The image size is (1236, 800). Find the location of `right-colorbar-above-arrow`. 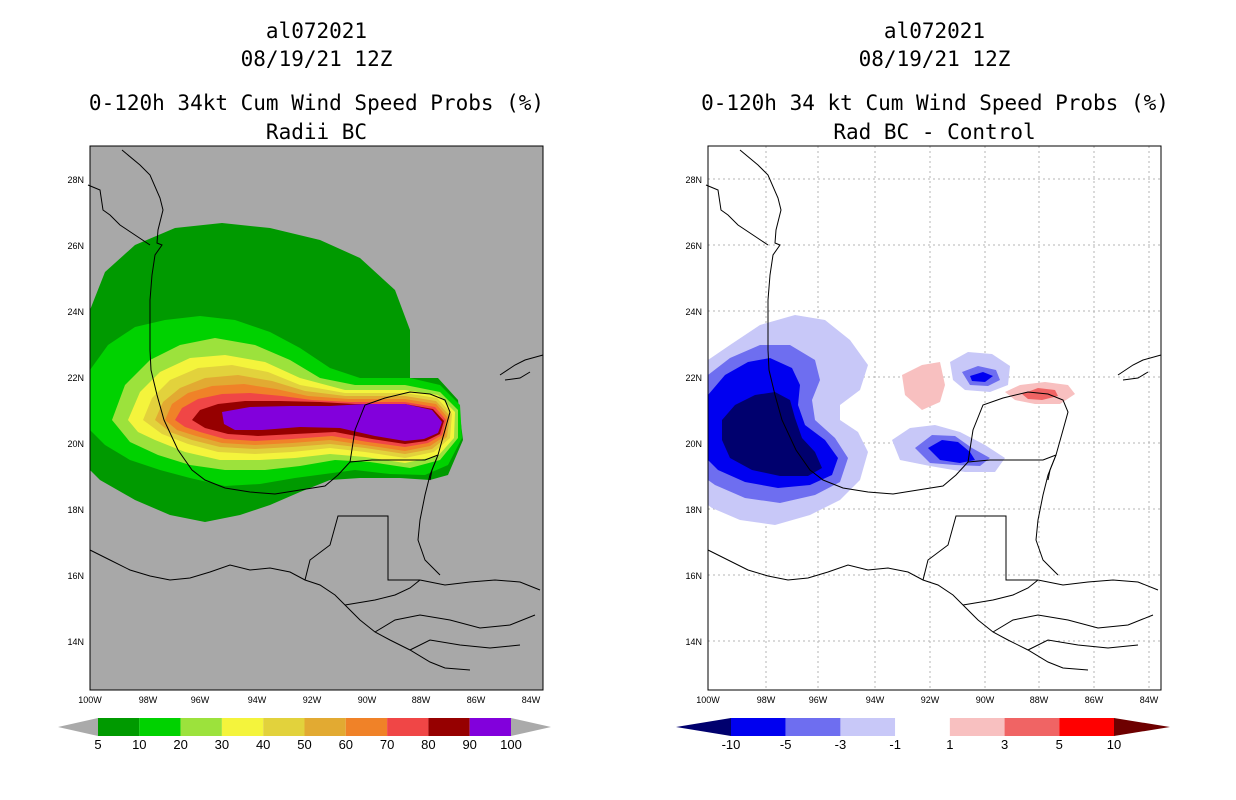

right-colorbar-above-arrow is located at coordinates (1142, 727).